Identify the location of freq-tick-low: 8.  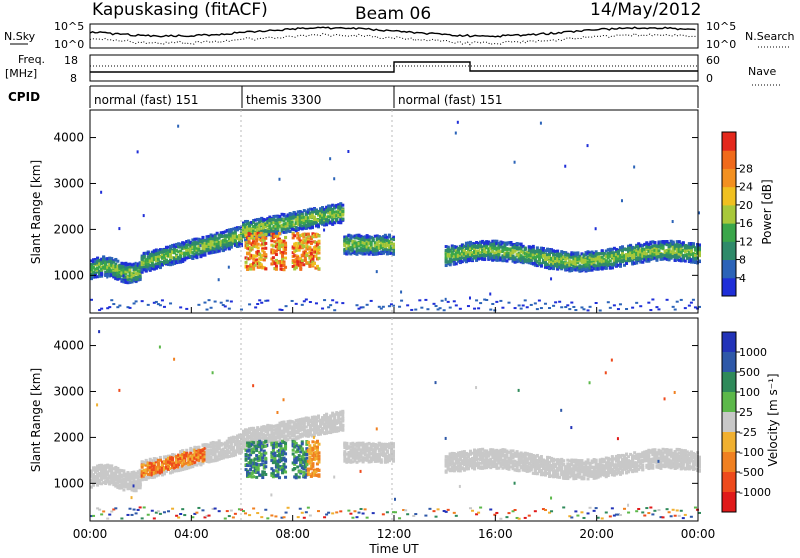
(73, 78).